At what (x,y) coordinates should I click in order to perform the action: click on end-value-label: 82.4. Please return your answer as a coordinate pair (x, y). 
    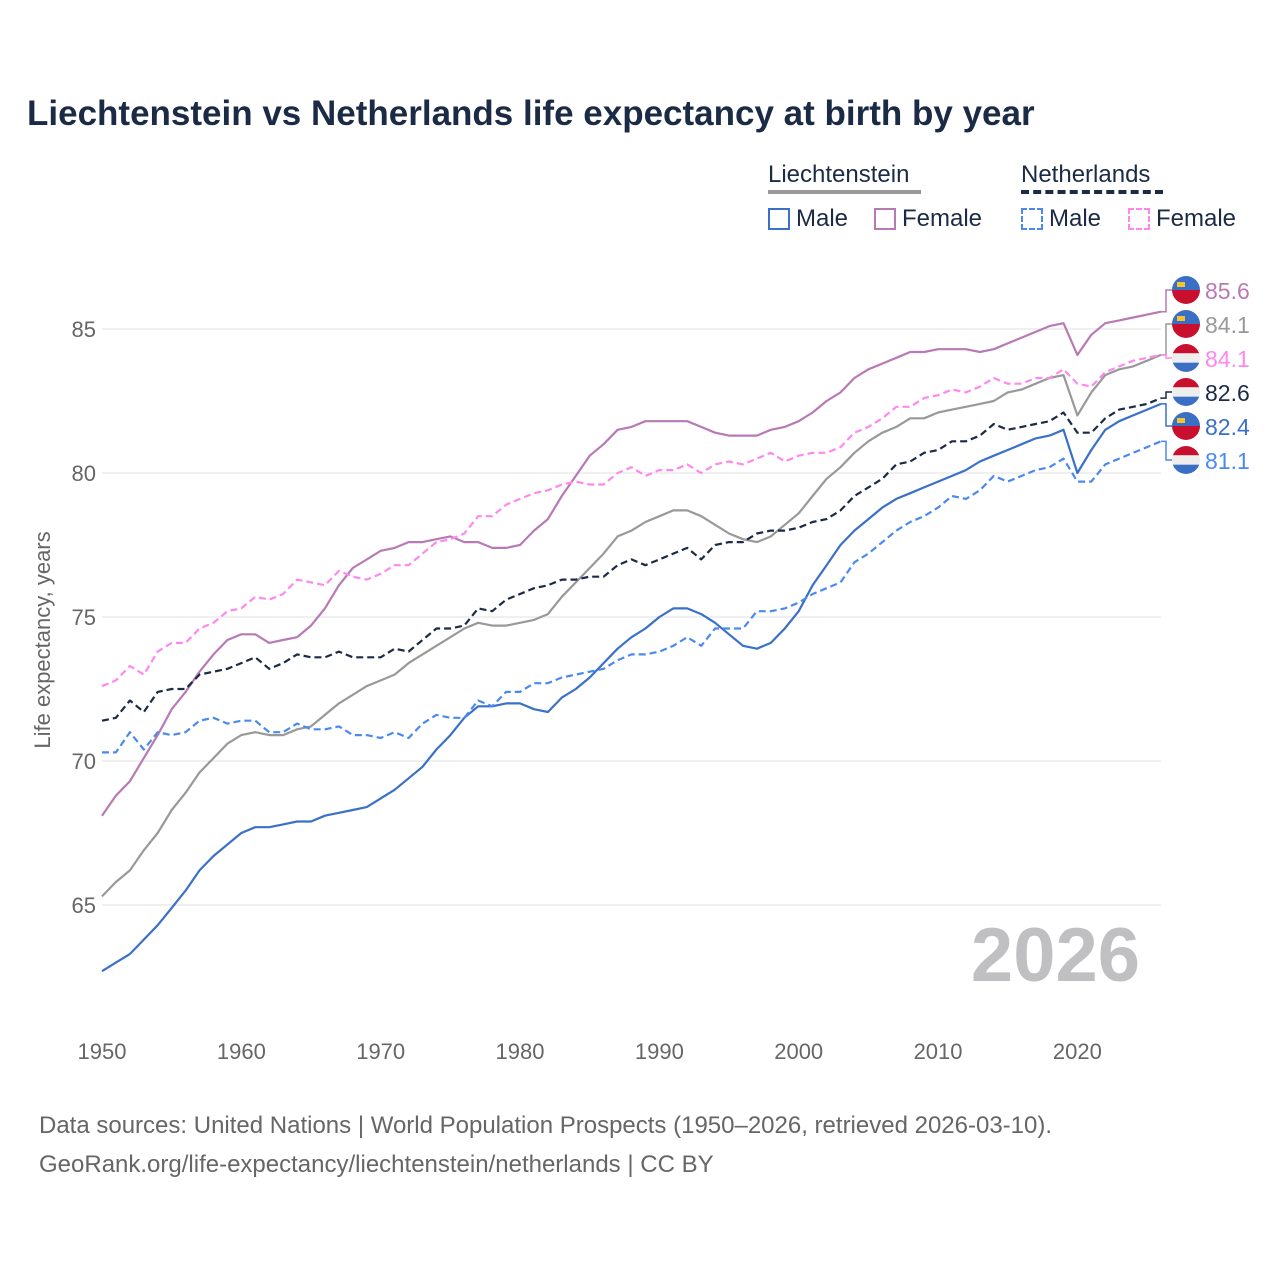
    Looking at the image, I should click on (1227, 427).